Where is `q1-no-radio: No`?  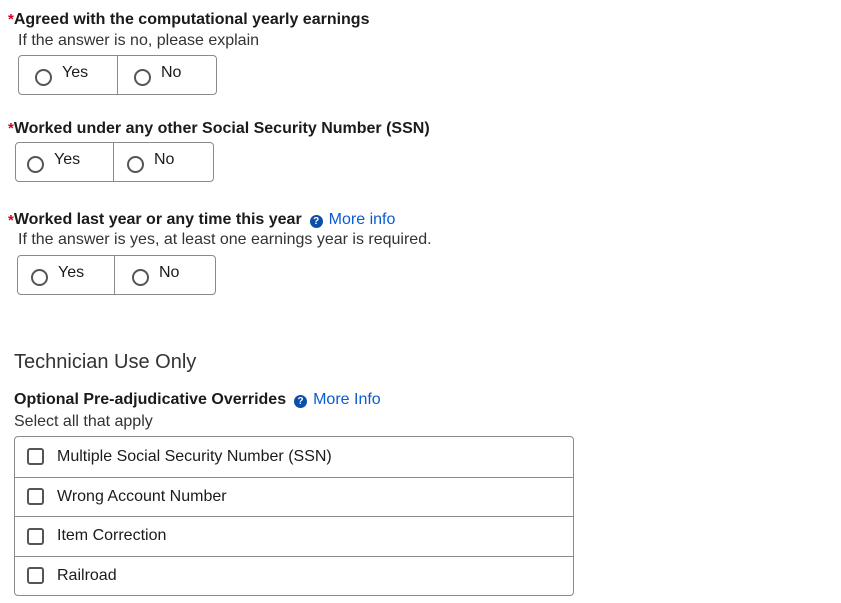
q1-no-radio: No is located at coordinates (166, 75).